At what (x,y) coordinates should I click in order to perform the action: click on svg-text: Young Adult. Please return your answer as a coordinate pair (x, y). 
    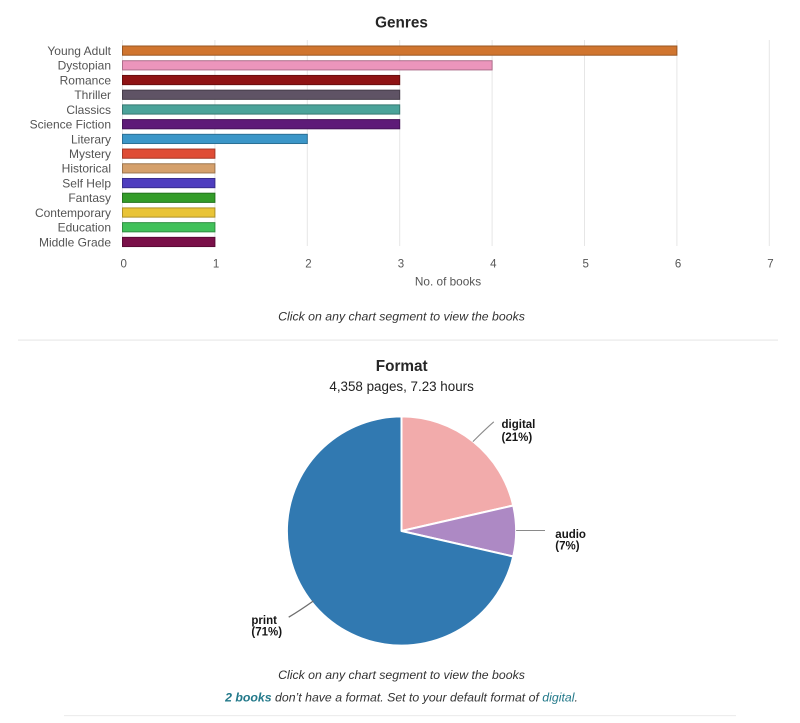
    Looking at the image, I should click on (79, 51).